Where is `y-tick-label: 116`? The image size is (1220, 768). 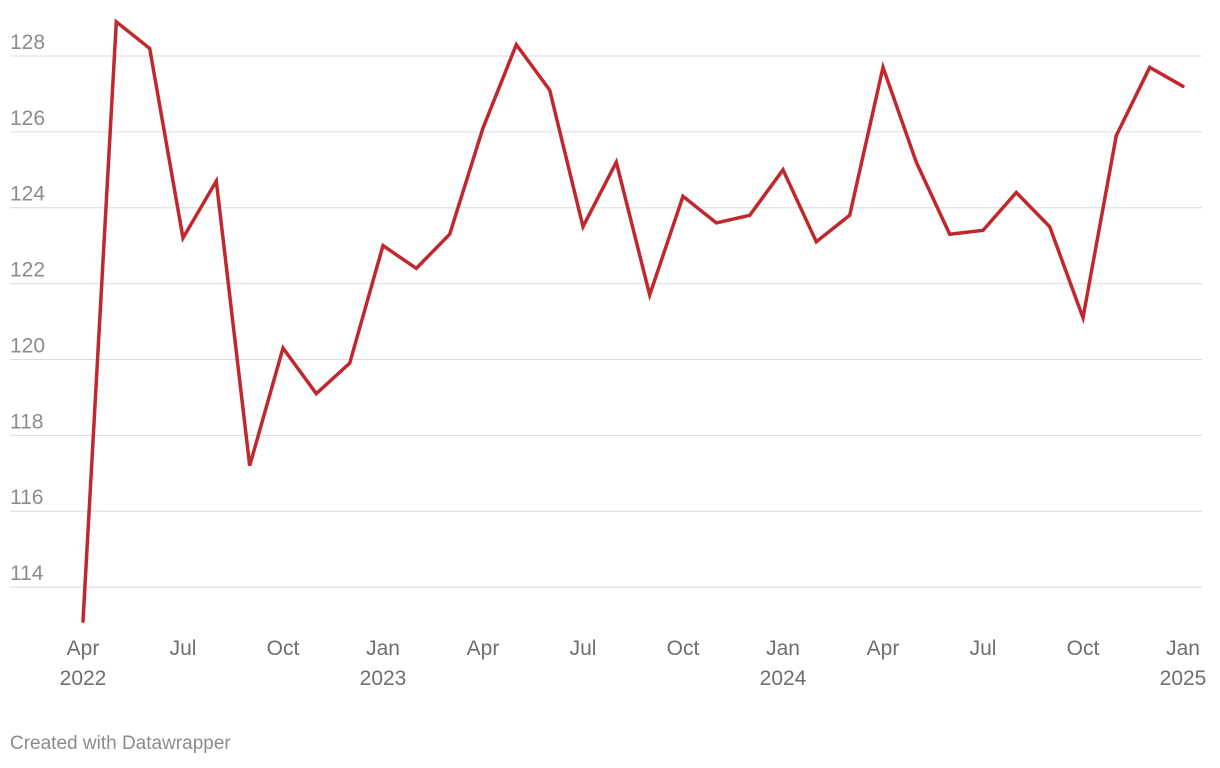 y-tick-label: 116 is located at coordinates (26, 497).